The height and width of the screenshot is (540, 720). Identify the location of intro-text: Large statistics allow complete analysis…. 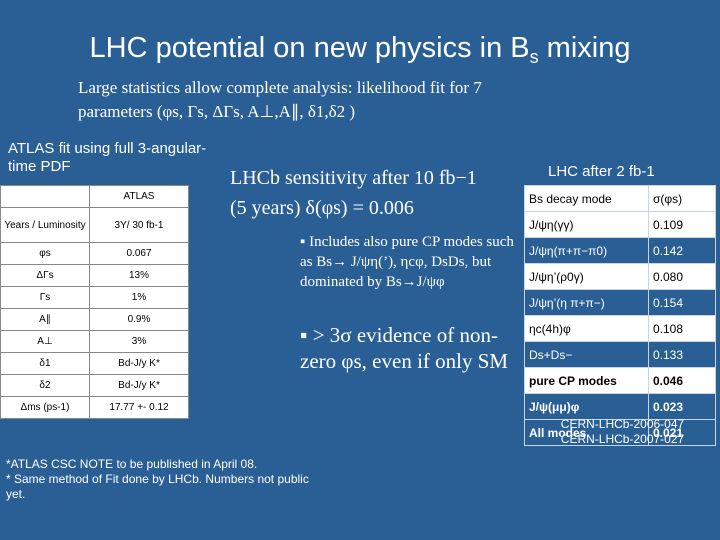
(358, 100).